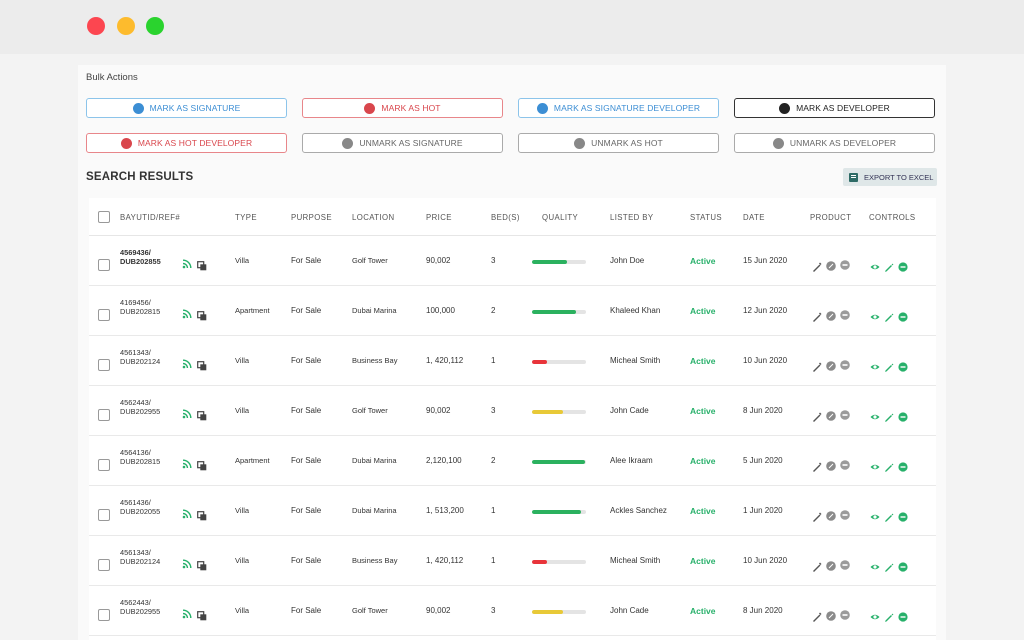 Image resolution: width=1024 pixels, height=640 pixels. I want to click on bulk-button-5: UNMARK AS SIGNATURE, so click(402, 143).